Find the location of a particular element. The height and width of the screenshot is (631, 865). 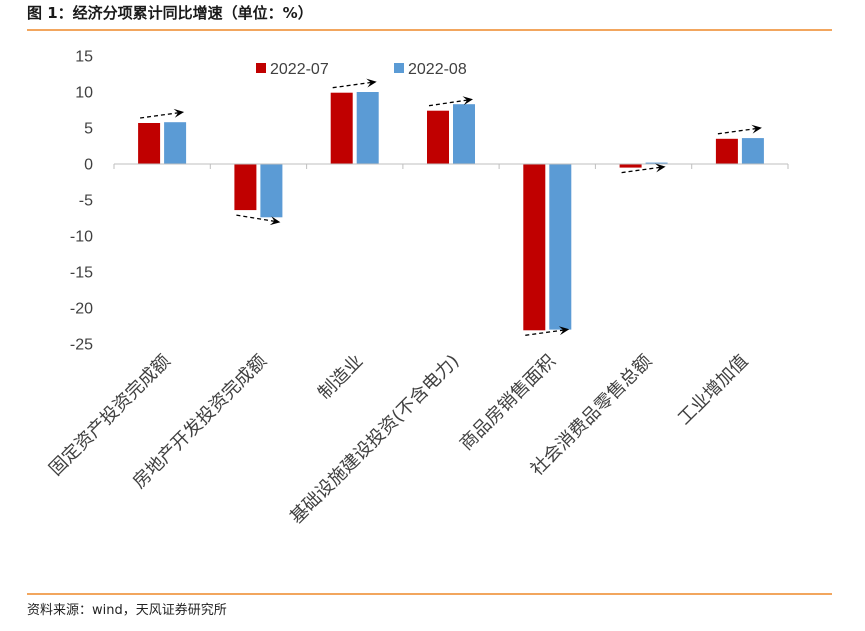

x-axis is located at coordinates (451, 166).